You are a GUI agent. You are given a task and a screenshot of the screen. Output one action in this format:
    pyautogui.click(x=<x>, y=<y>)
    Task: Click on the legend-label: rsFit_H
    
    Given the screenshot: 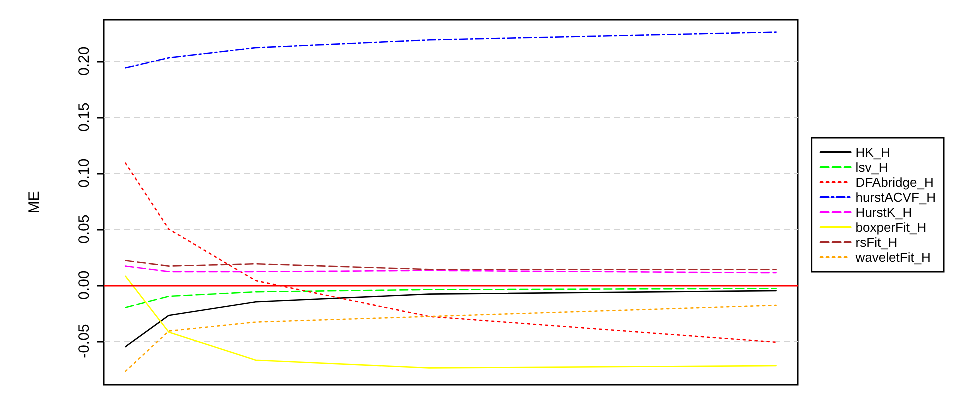 What is the action you would take?
    pyautogui.click(x=877, y=242)
    